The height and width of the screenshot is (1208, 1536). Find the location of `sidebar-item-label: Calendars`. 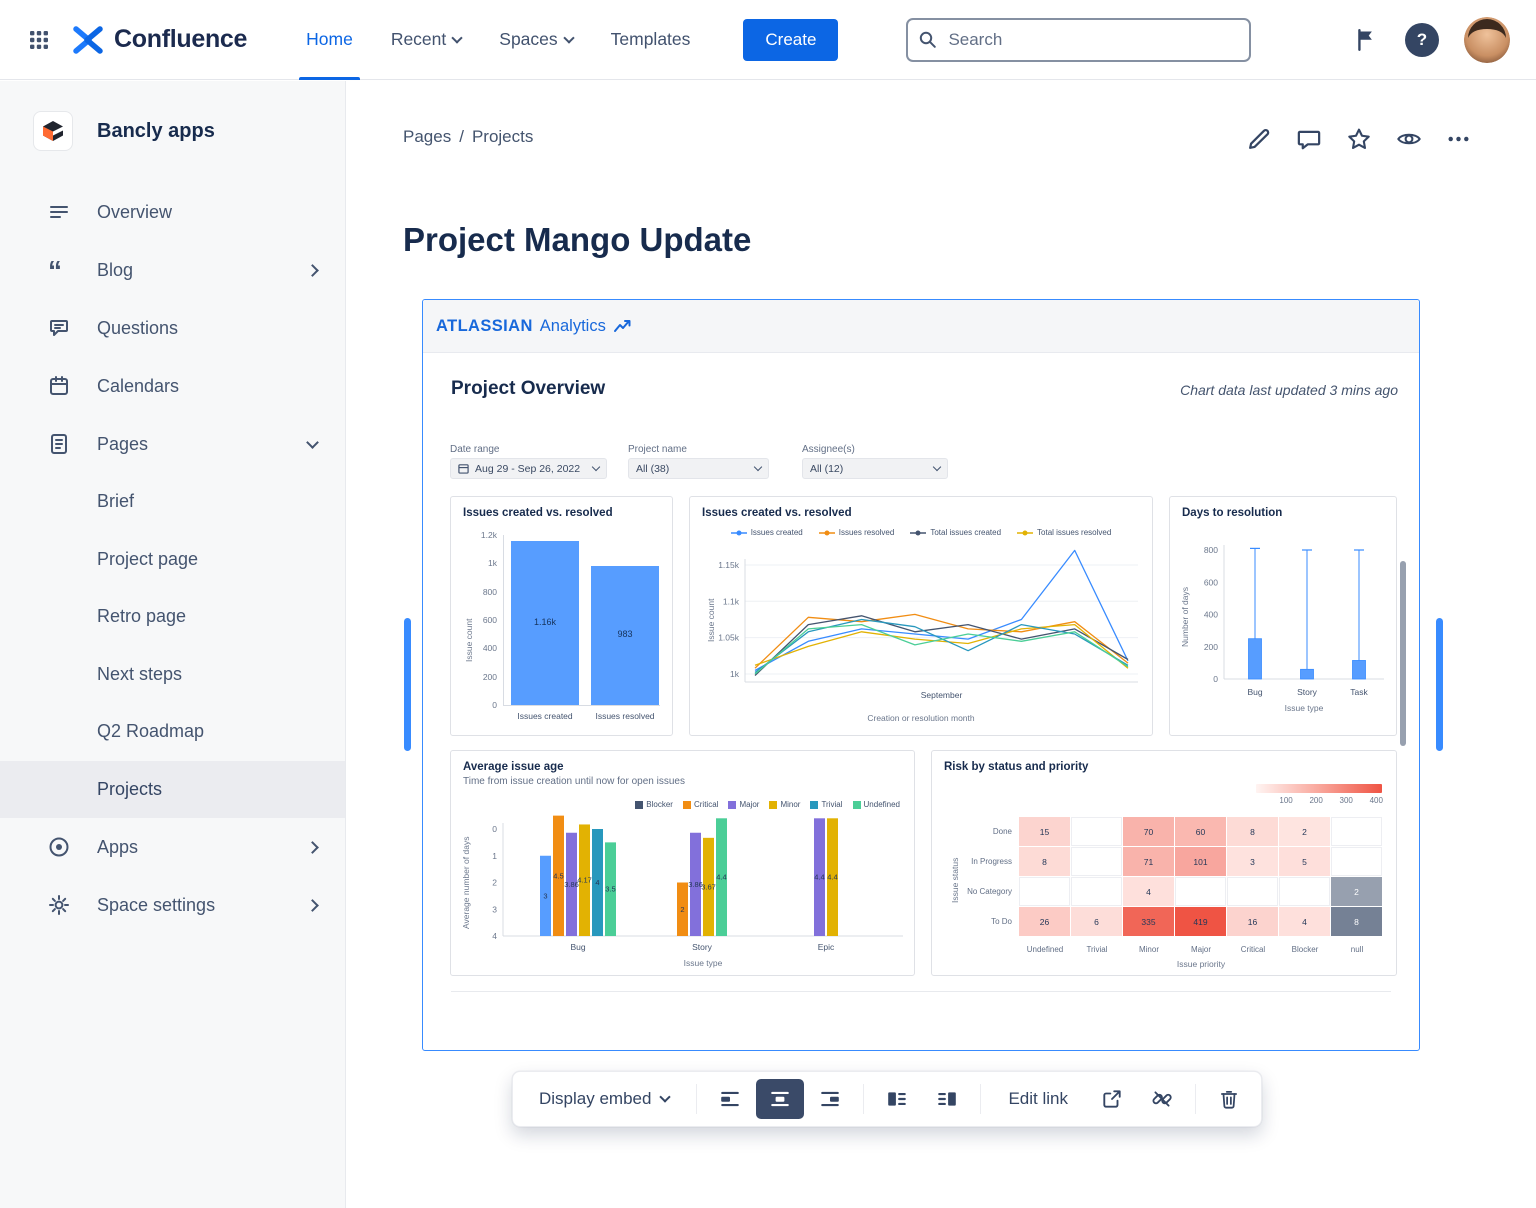

sidebar-item-label: Calendars is located at coordinates (138, 385).